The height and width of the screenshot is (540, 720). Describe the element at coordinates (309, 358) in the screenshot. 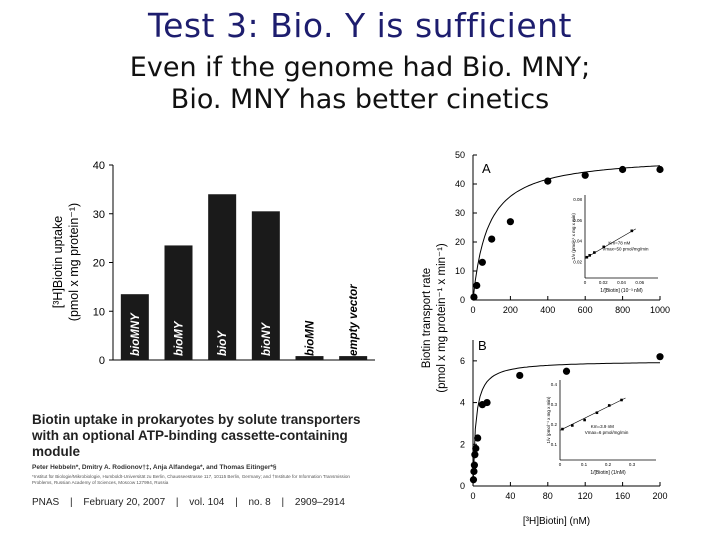

I see `bar-bioMN` at that location.